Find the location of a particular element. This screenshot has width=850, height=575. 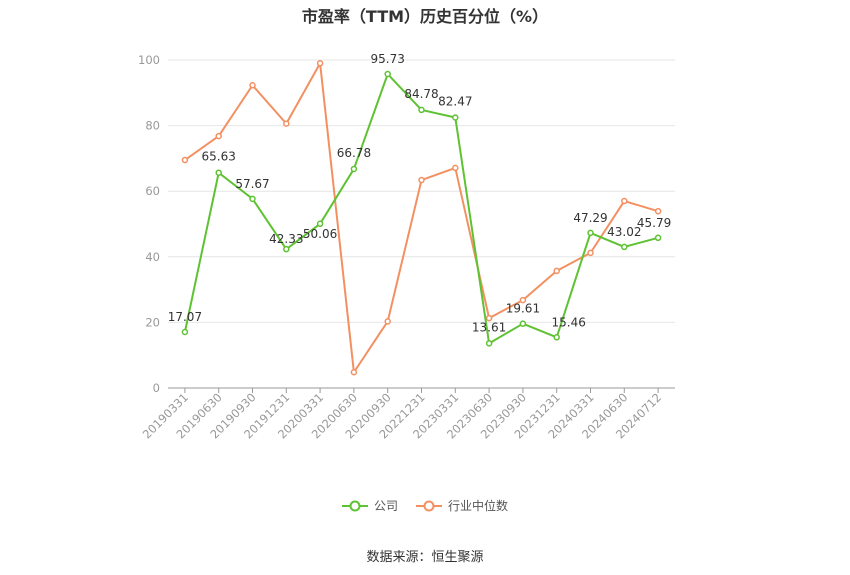

chart-title: 市盈率（TTM）历史百分位（%） is located at coordinates (425, 16).